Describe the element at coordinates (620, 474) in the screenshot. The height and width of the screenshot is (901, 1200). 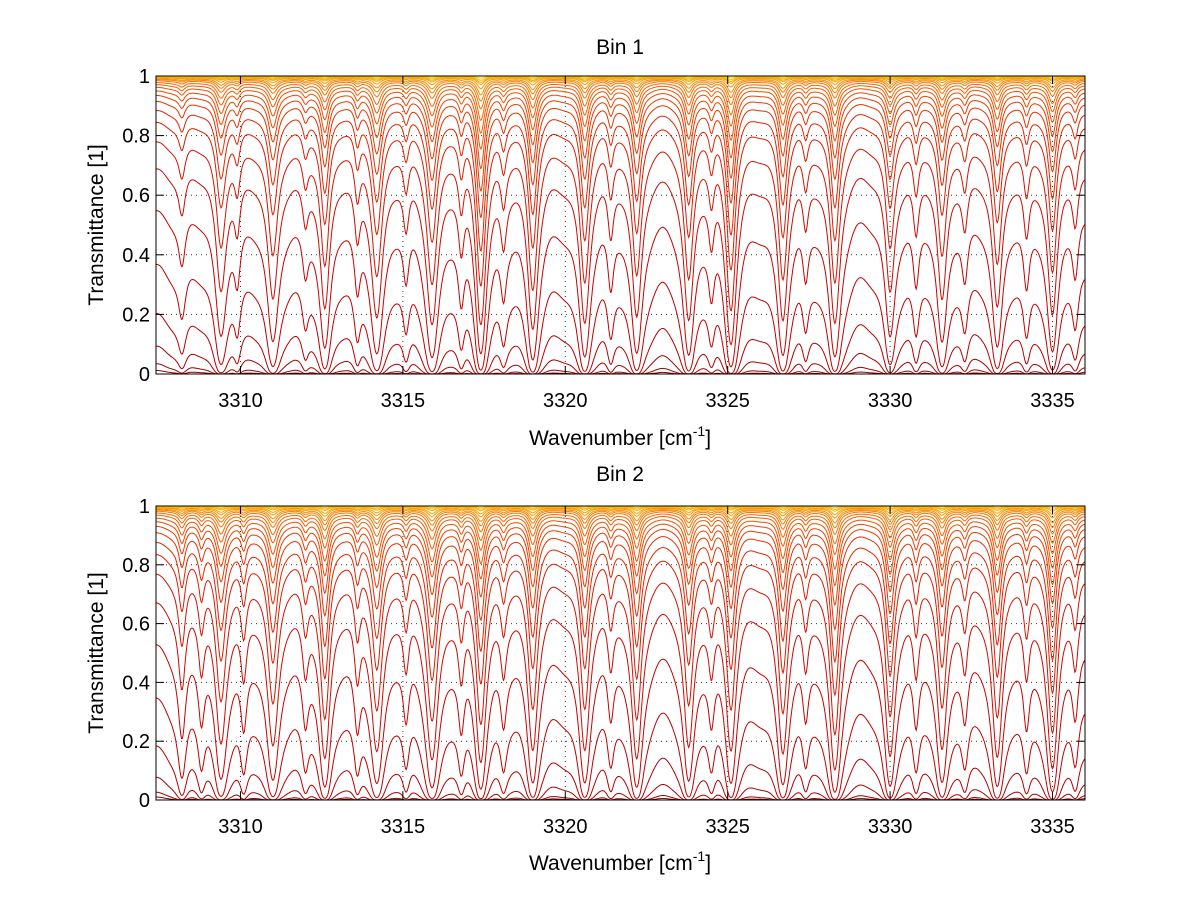
I see `chart-title: Bin 2` at that location.